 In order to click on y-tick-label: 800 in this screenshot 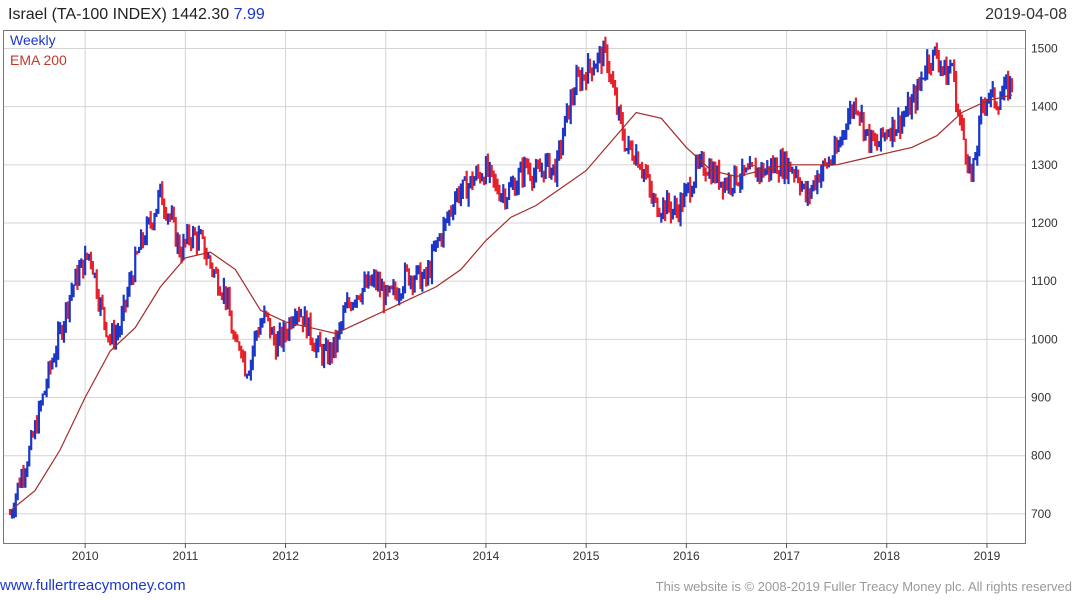, I will do `click(1041, 456)`.